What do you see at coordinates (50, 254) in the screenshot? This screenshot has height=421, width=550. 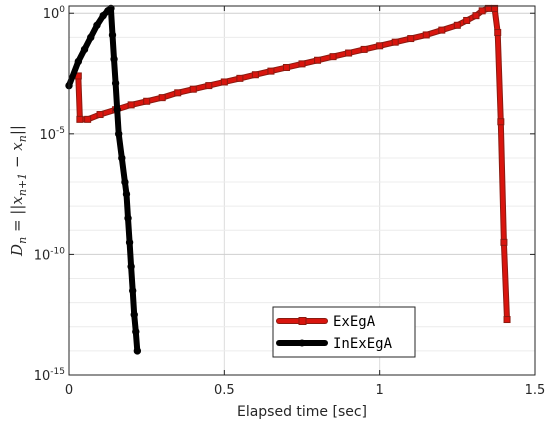 I see `y-tick-label: 10⁻¹⁰` at bounding box center [50, 254].